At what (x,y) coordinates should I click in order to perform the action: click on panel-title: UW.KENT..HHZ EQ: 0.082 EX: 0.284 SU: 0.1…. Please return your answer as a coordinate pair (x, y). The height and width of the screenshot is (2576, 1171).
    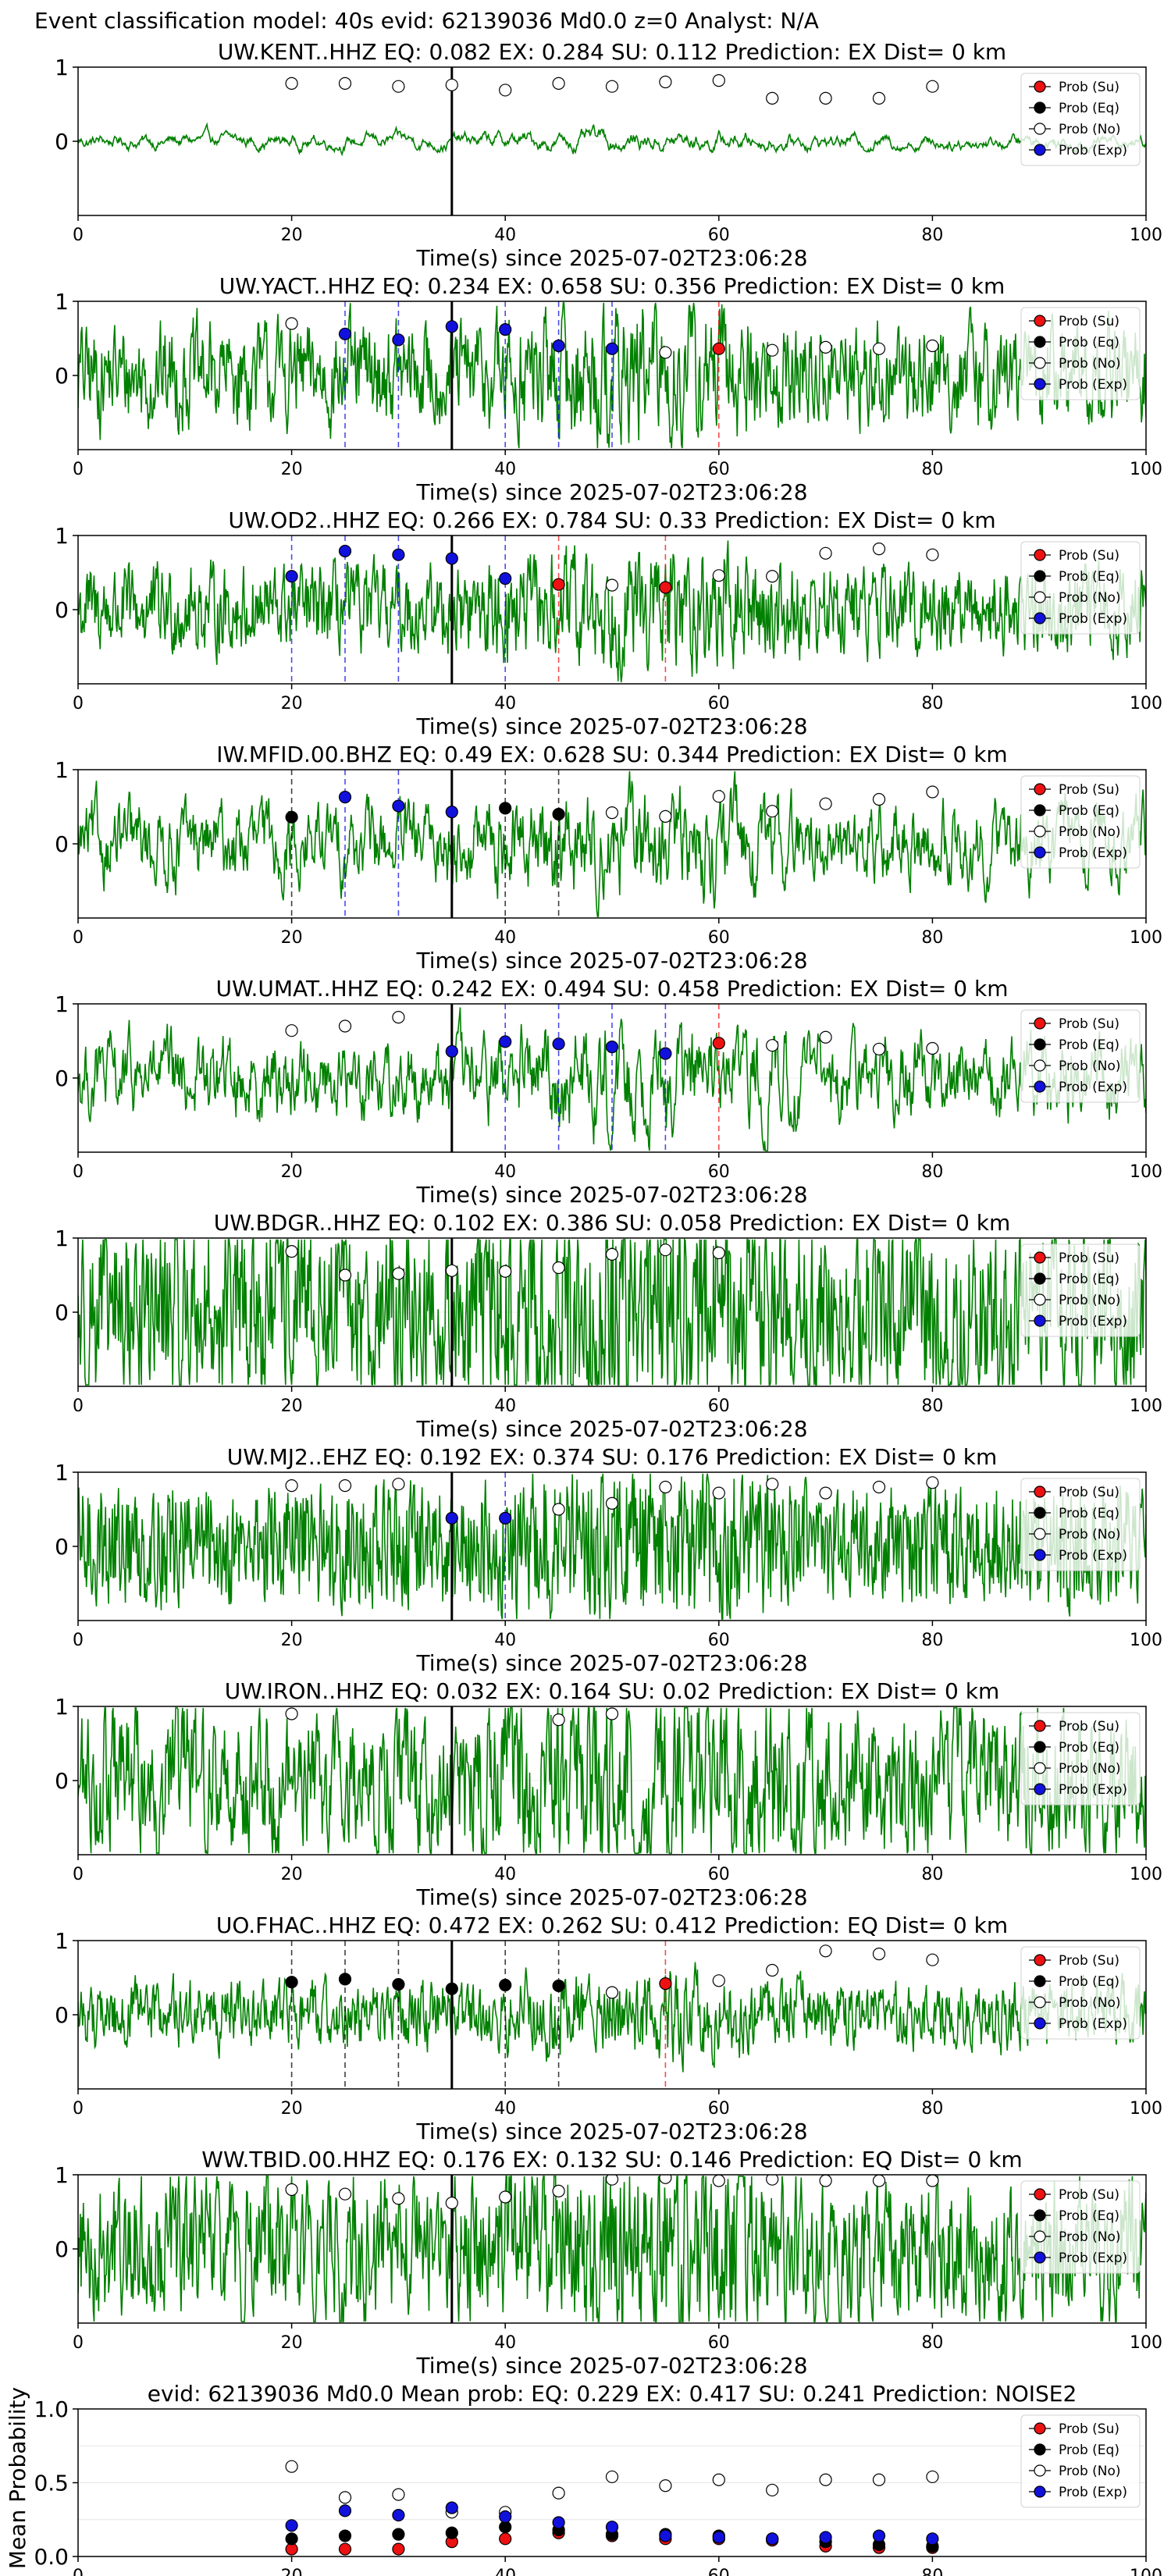
    Looking at the image, I should click on (612, 52).